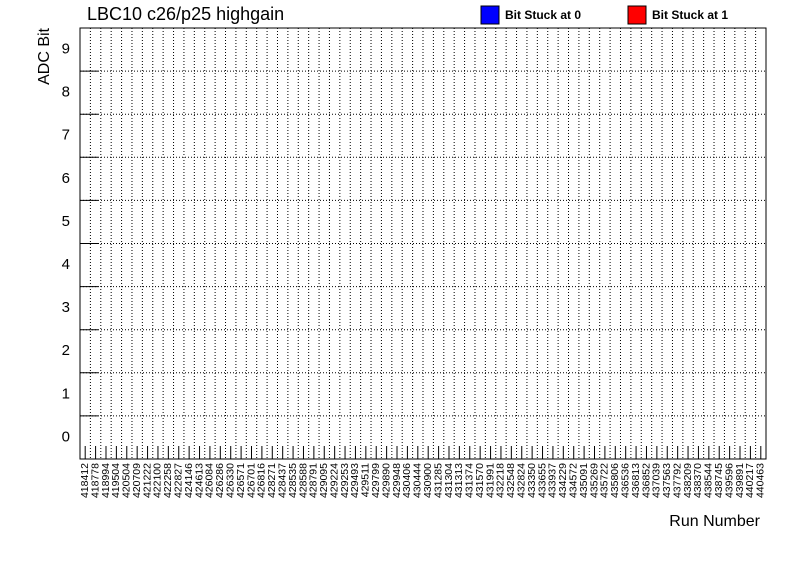 This screenshot has width=796, height=574. I want to click on x-tick-label: 439596, so click(729, 480).